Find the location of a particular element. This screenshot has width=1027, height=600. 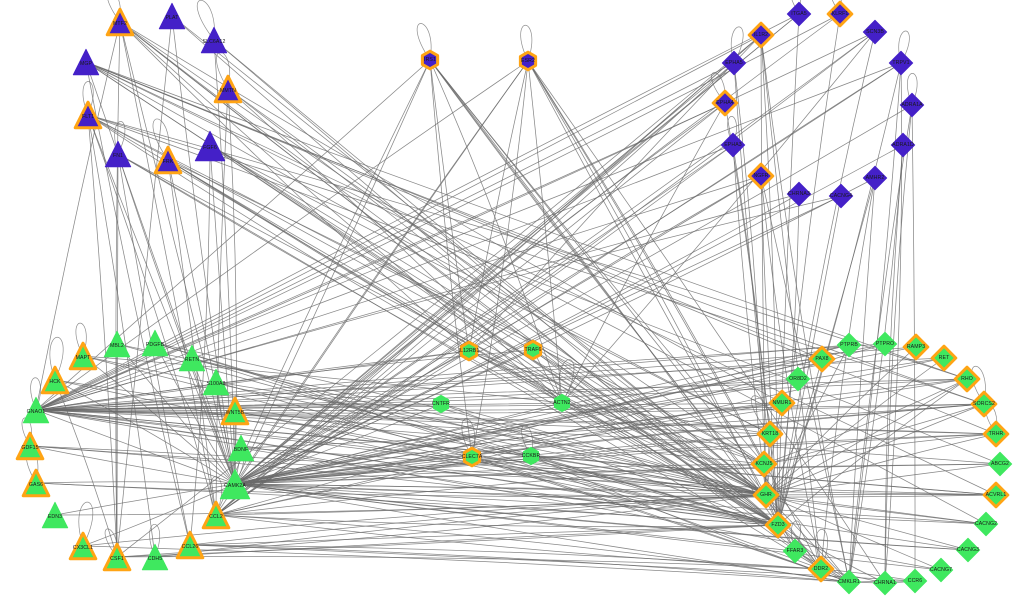

node-acvrl1: ACVRL1 is located at coordinates (996, 495).